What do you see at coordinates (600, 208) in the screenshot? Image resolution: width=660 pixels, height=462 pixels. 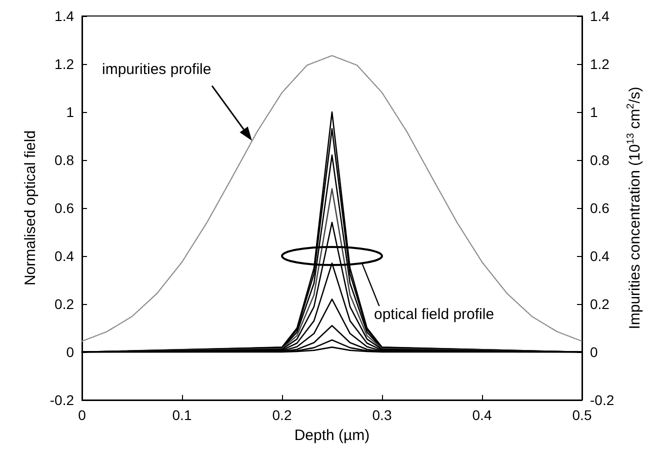 I see `y2-tick-label: 0.6` at bounding box center [600, 208].